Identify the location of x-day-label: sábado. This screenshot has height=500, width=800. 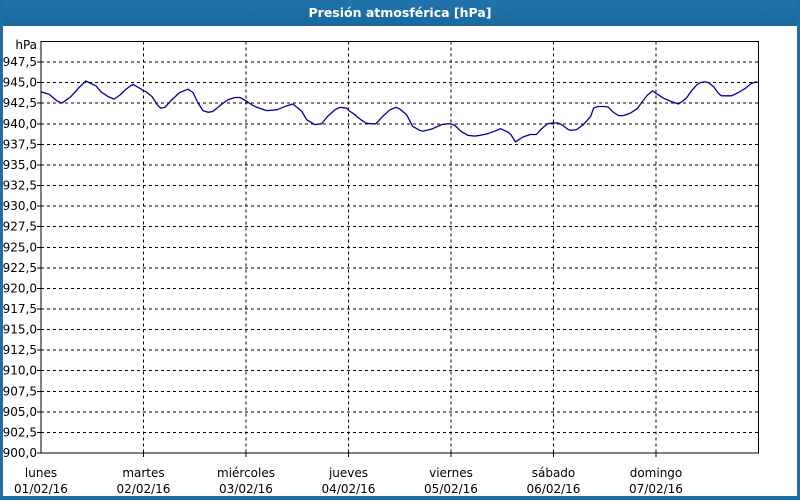
(554, 473).